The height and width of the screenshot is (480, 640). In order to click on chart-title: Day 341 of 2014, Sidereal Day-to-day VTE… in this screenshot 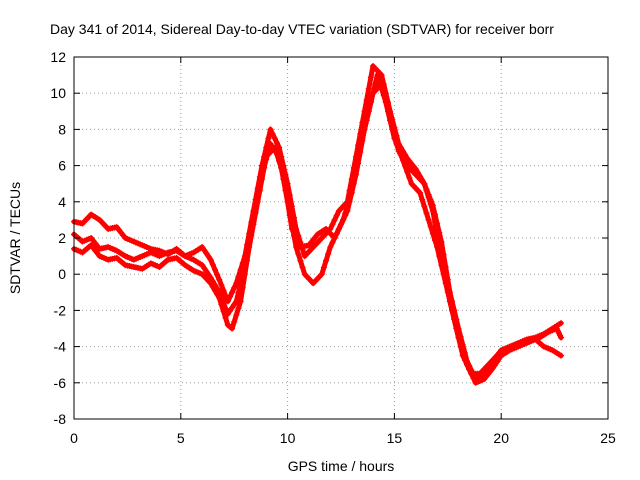, I will do `click(302, 29)`.